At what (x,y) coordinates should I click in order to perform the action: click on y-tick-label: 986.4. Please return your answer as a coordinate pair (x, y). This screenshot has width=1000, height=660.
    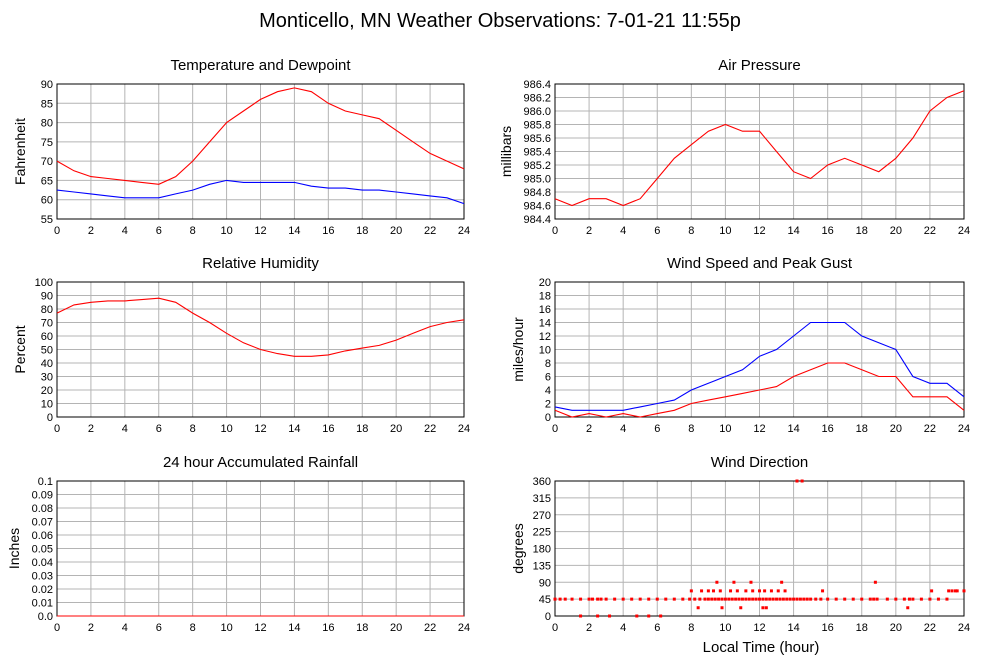
    Looking at the image, I should click on (537, 85).